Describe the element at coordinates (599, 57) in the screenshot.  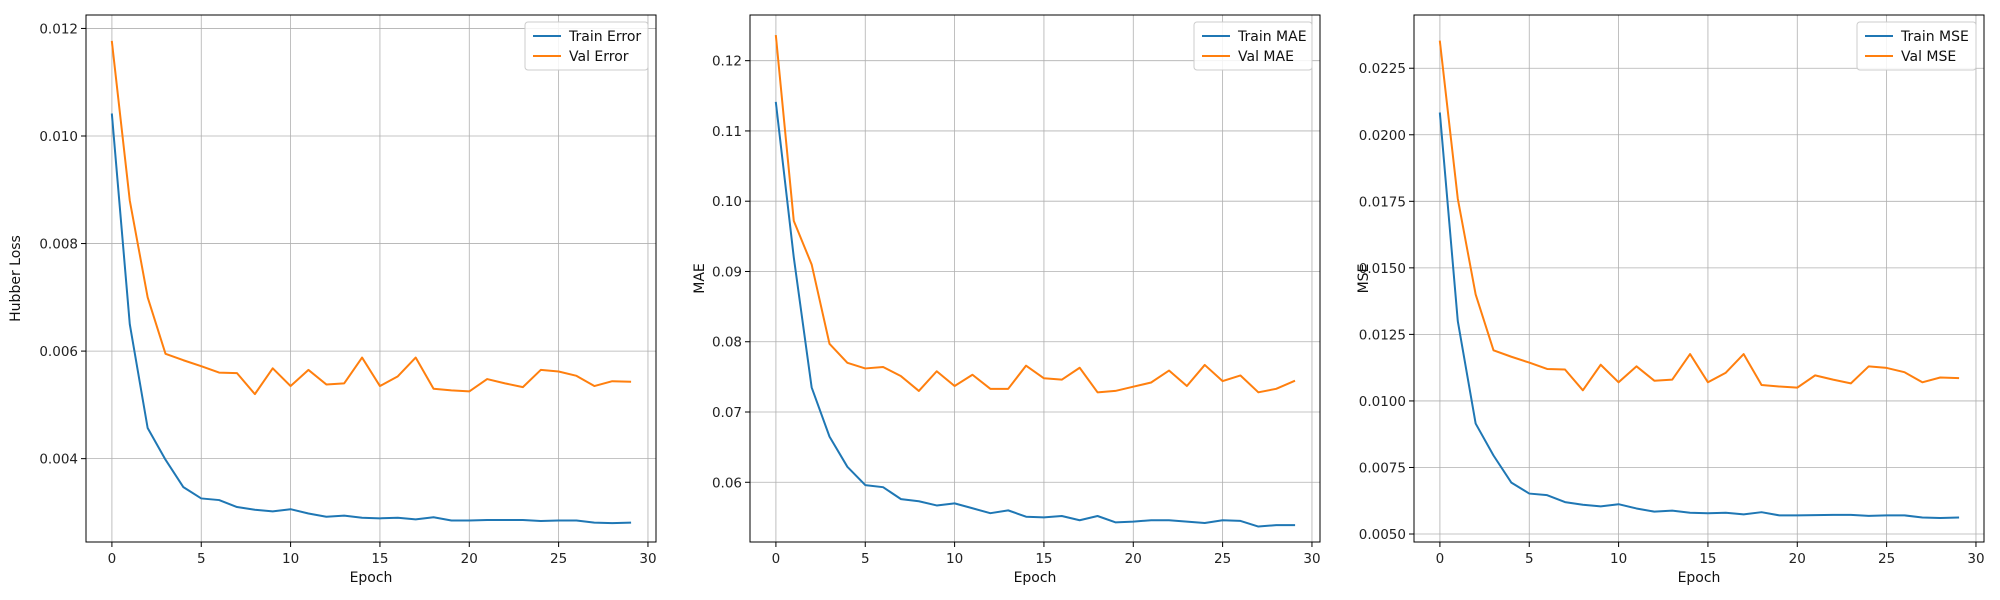
I see `legend-entry-2: Val Error` at that location.